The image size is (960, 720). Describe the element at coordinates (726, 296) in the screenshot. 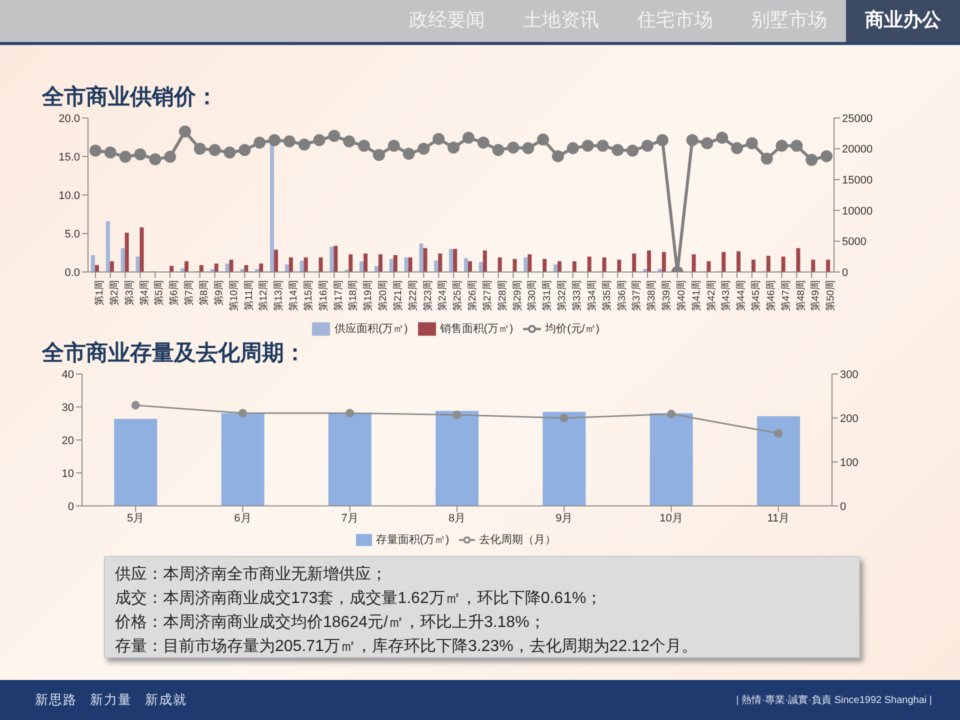

I see `x-tick-label: 第43周` at that location.